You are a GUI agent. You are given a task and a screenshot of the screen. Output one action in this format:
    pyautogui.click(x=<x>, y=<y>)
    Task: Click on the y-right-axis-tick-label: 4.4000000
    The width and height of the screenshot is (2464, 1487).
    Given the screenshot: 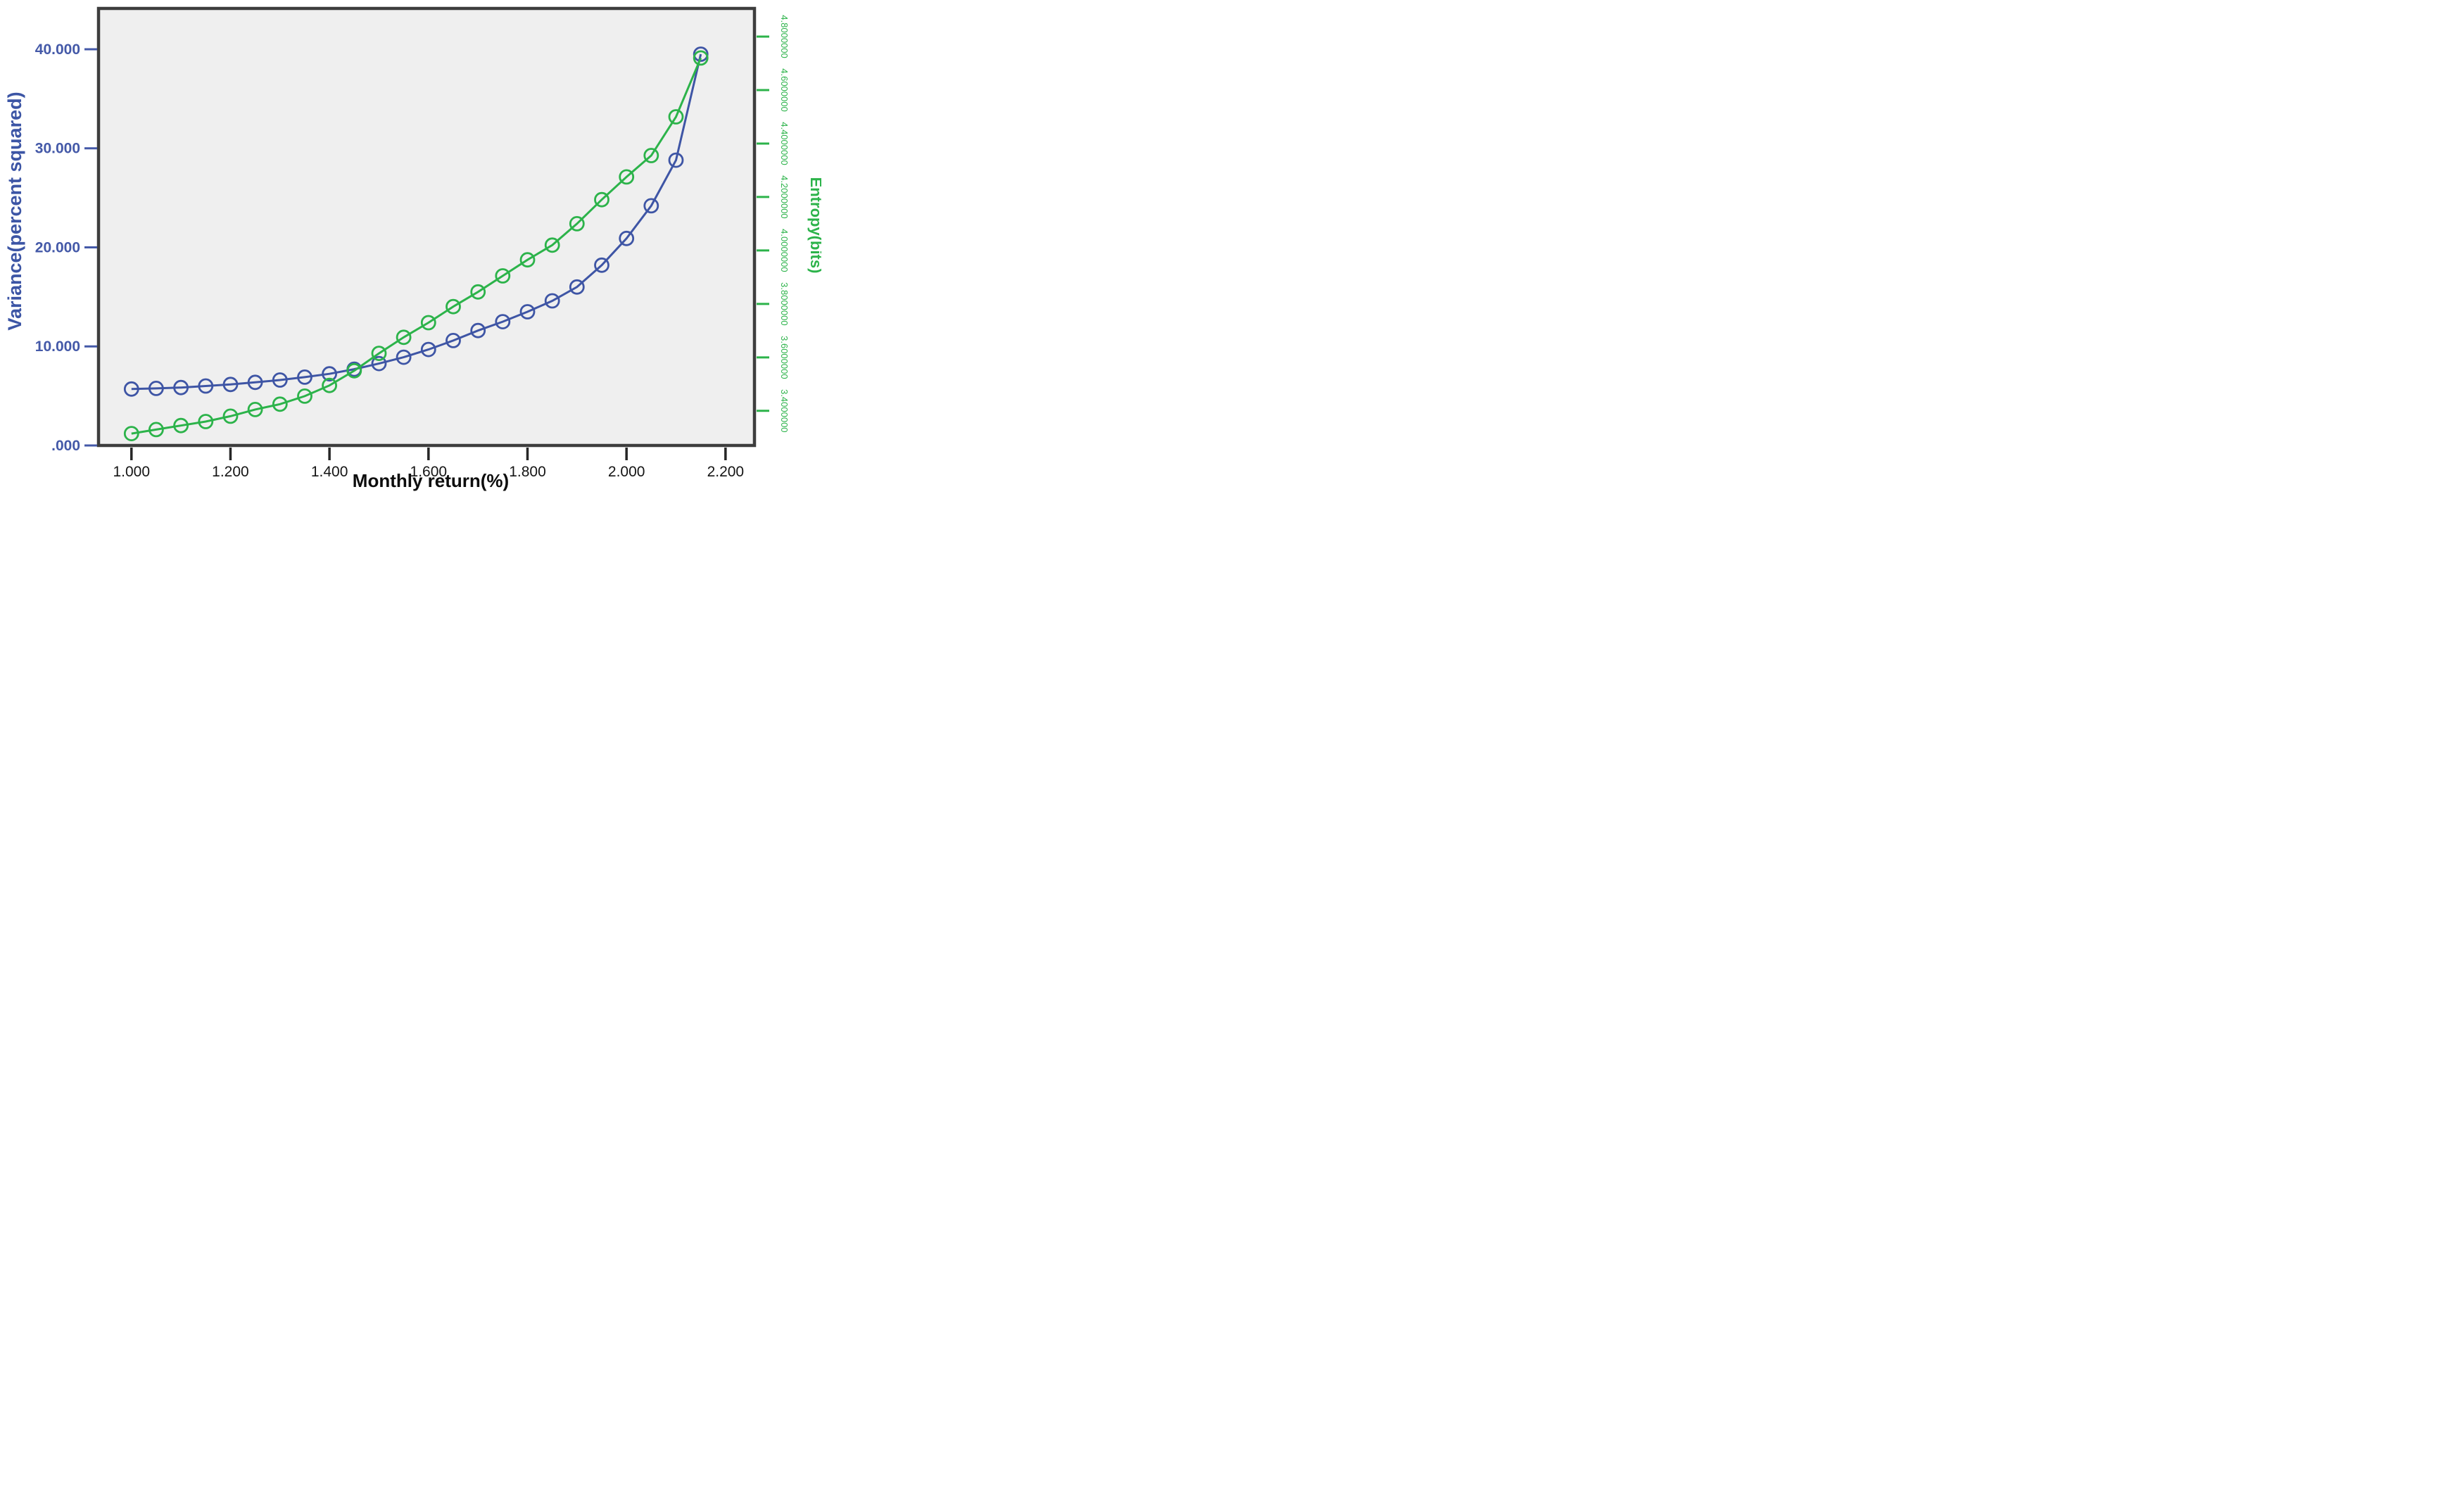 What is the action you would take?
    pyautogui.click(x=784, y=143)
    